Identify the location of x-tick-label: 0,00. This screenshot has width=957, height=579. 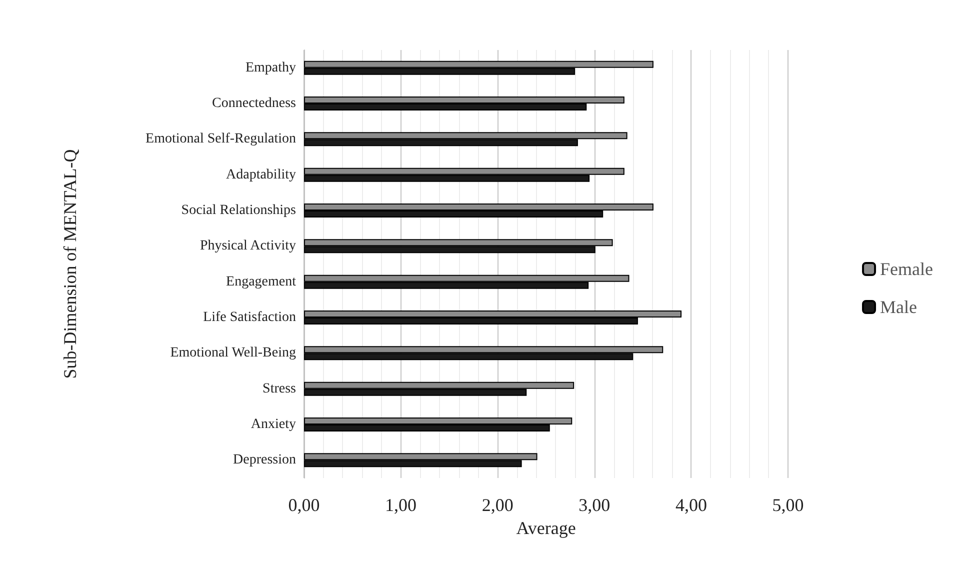
(304, 505).